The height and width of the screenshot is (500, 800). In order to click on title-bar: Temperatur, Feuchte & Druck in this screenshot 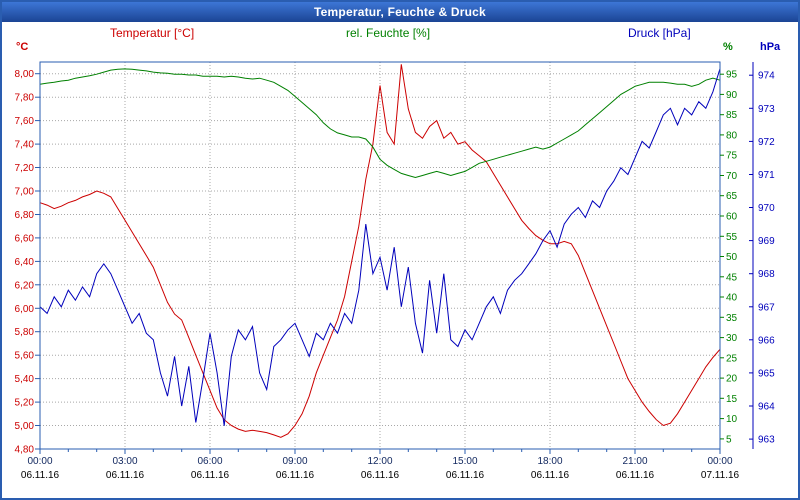, I will do `click(400, 12)`.